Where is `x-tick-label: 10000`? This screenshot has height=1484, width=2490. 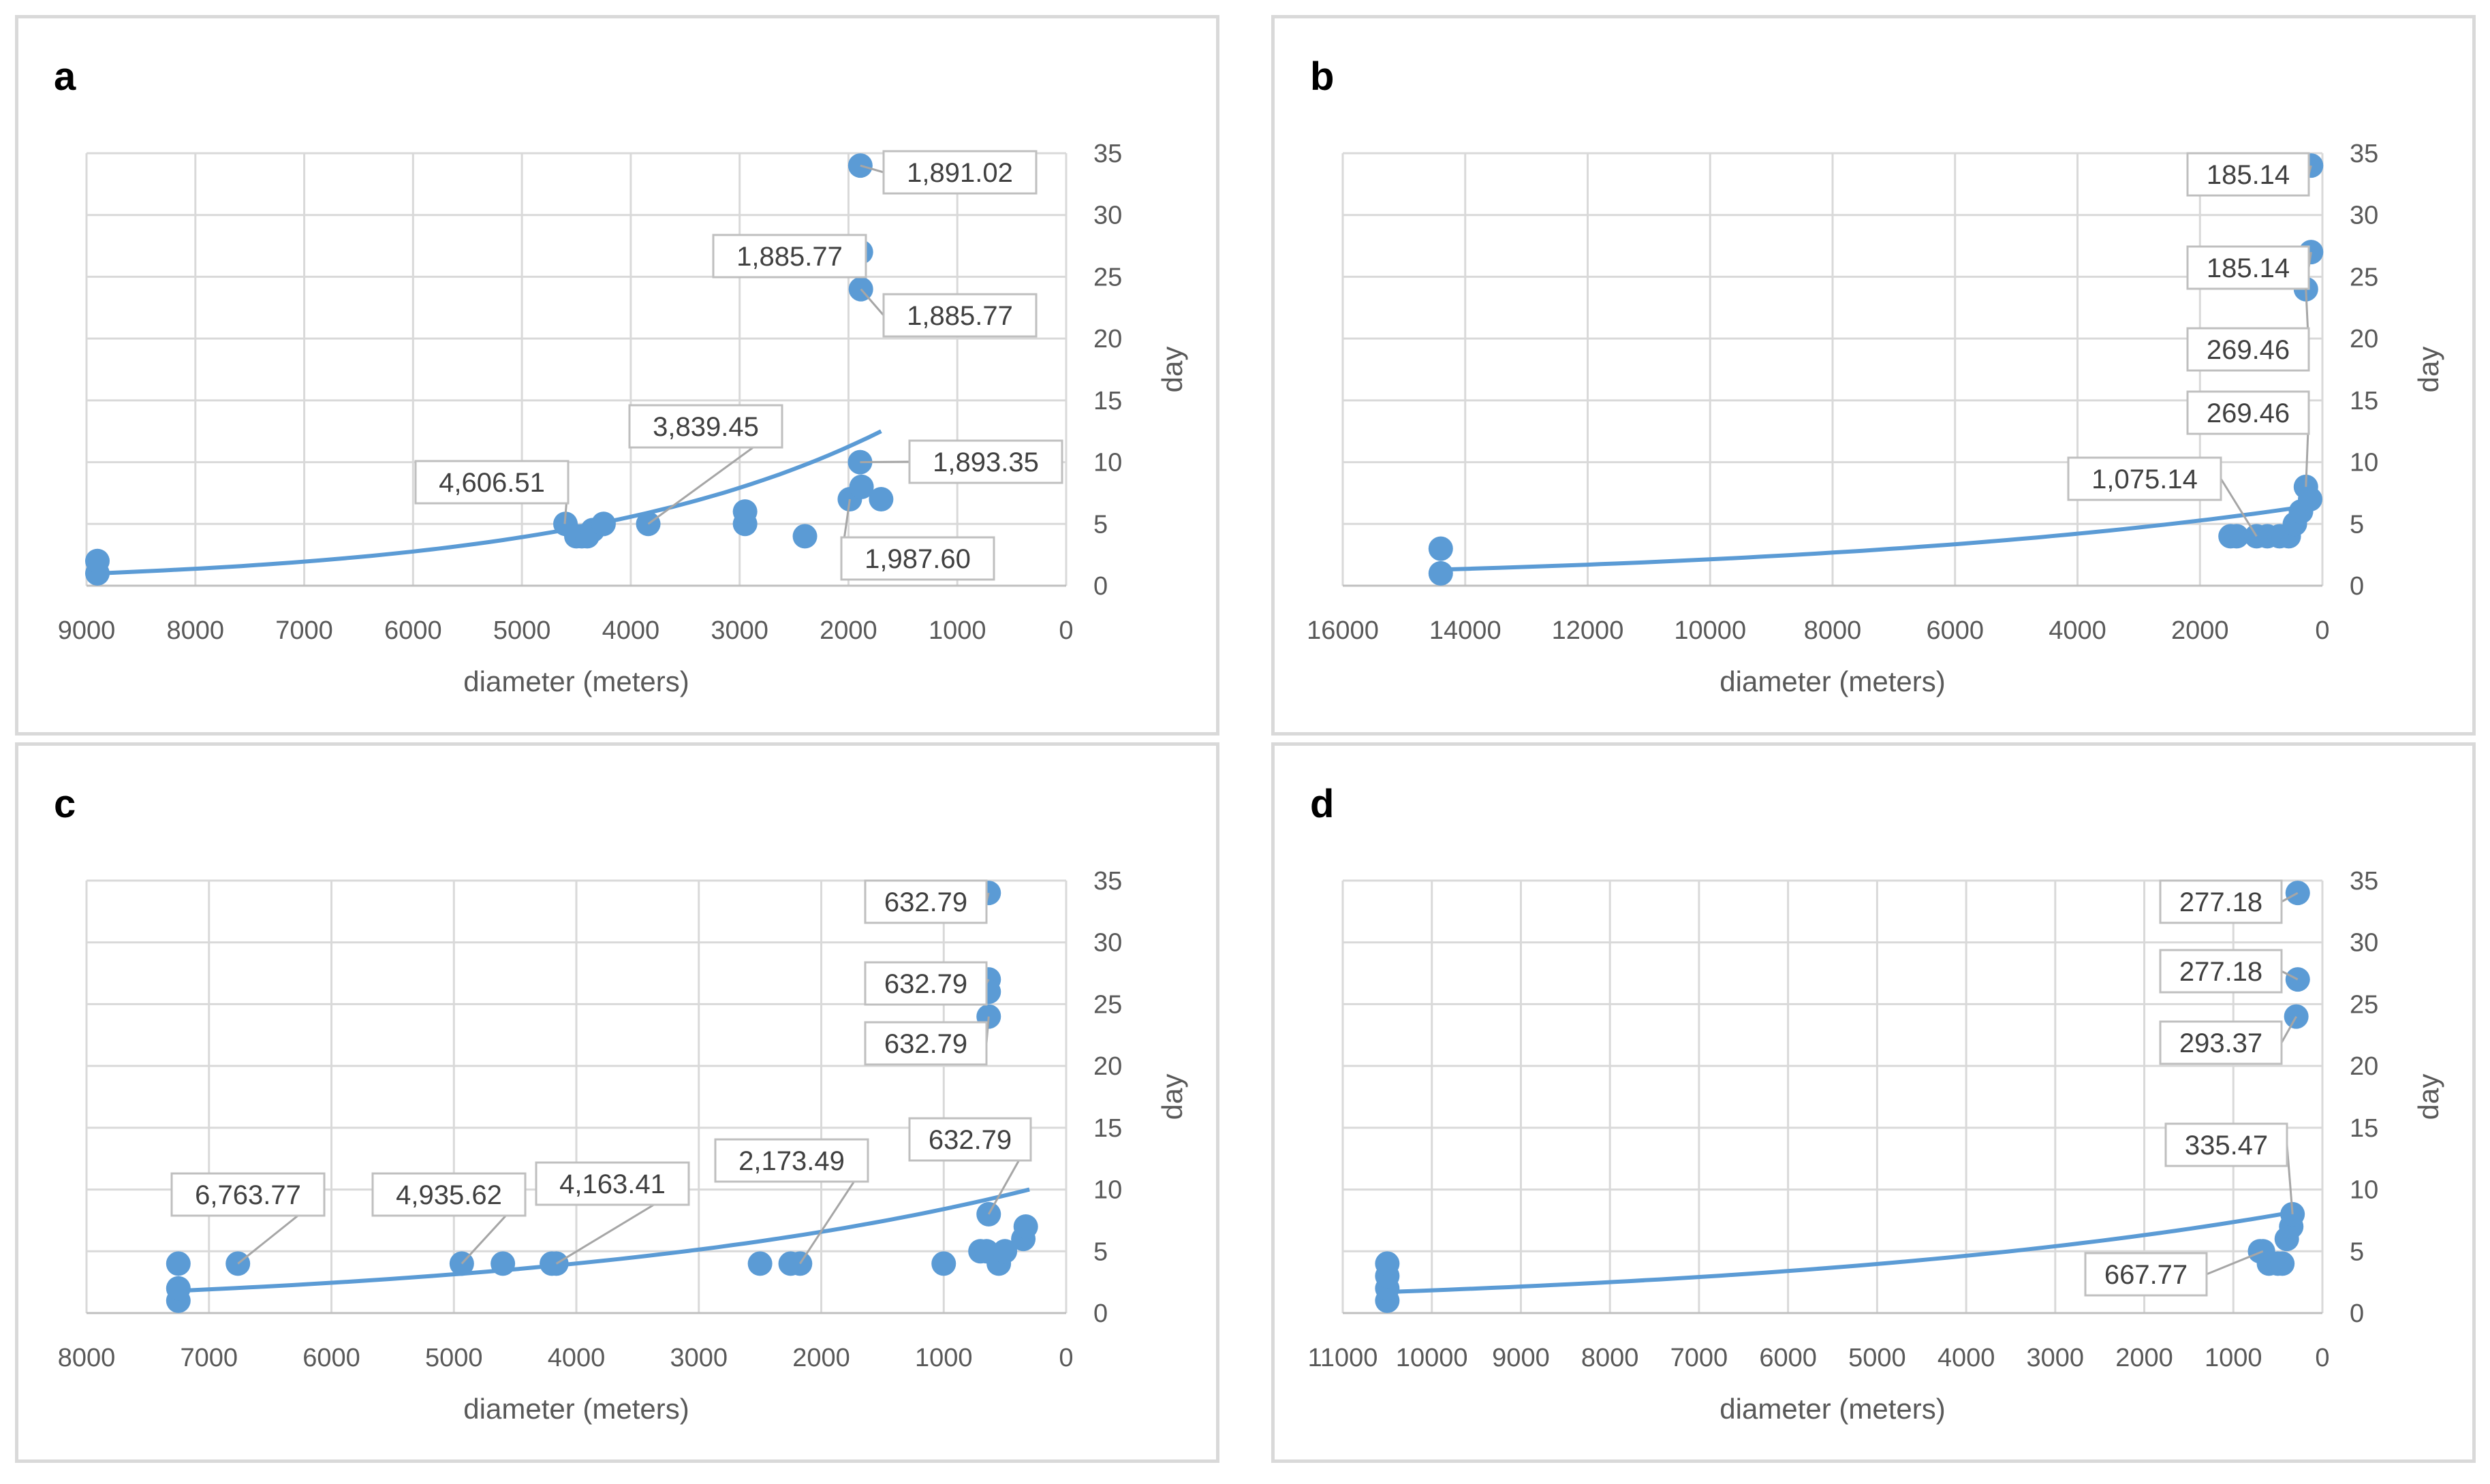
x-tick-label: 10000 is located at coordinates (1432, 1358).